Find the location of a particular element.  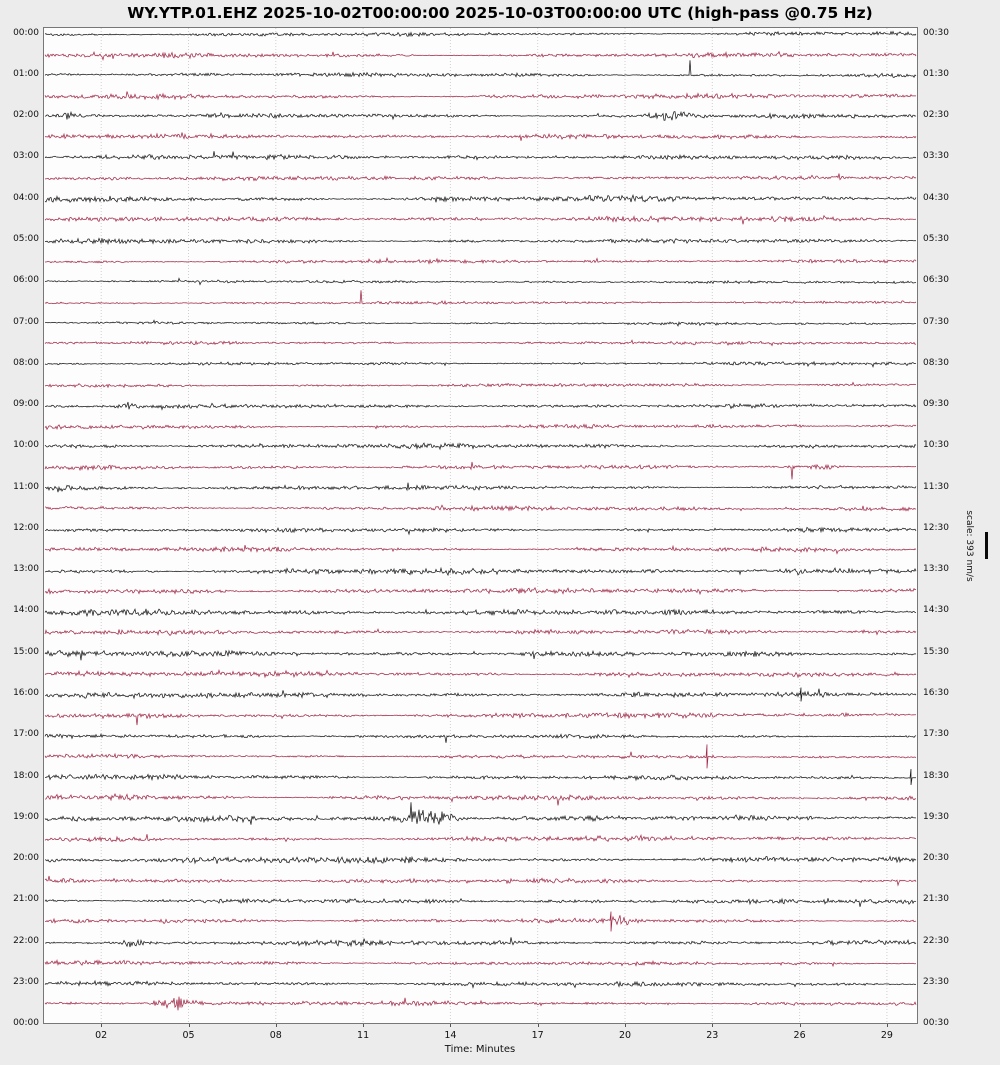

time-label-left: 22:00 is located at coordinates (26, 940).